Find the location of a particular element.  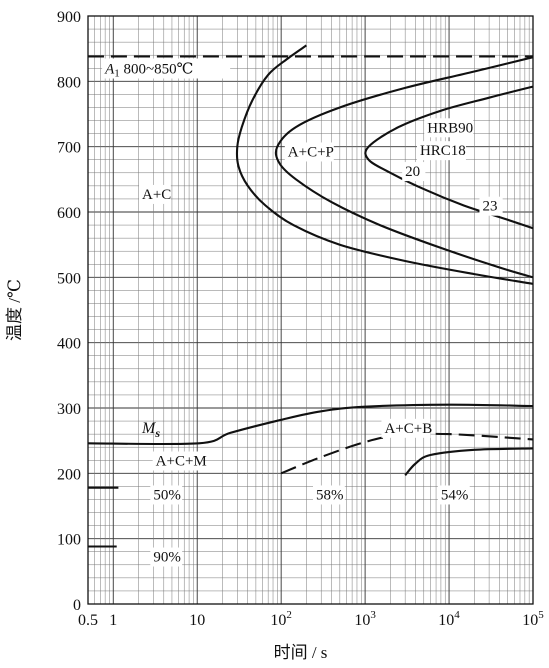

y-tick-label: 600 is located at coordinates (69, 213).